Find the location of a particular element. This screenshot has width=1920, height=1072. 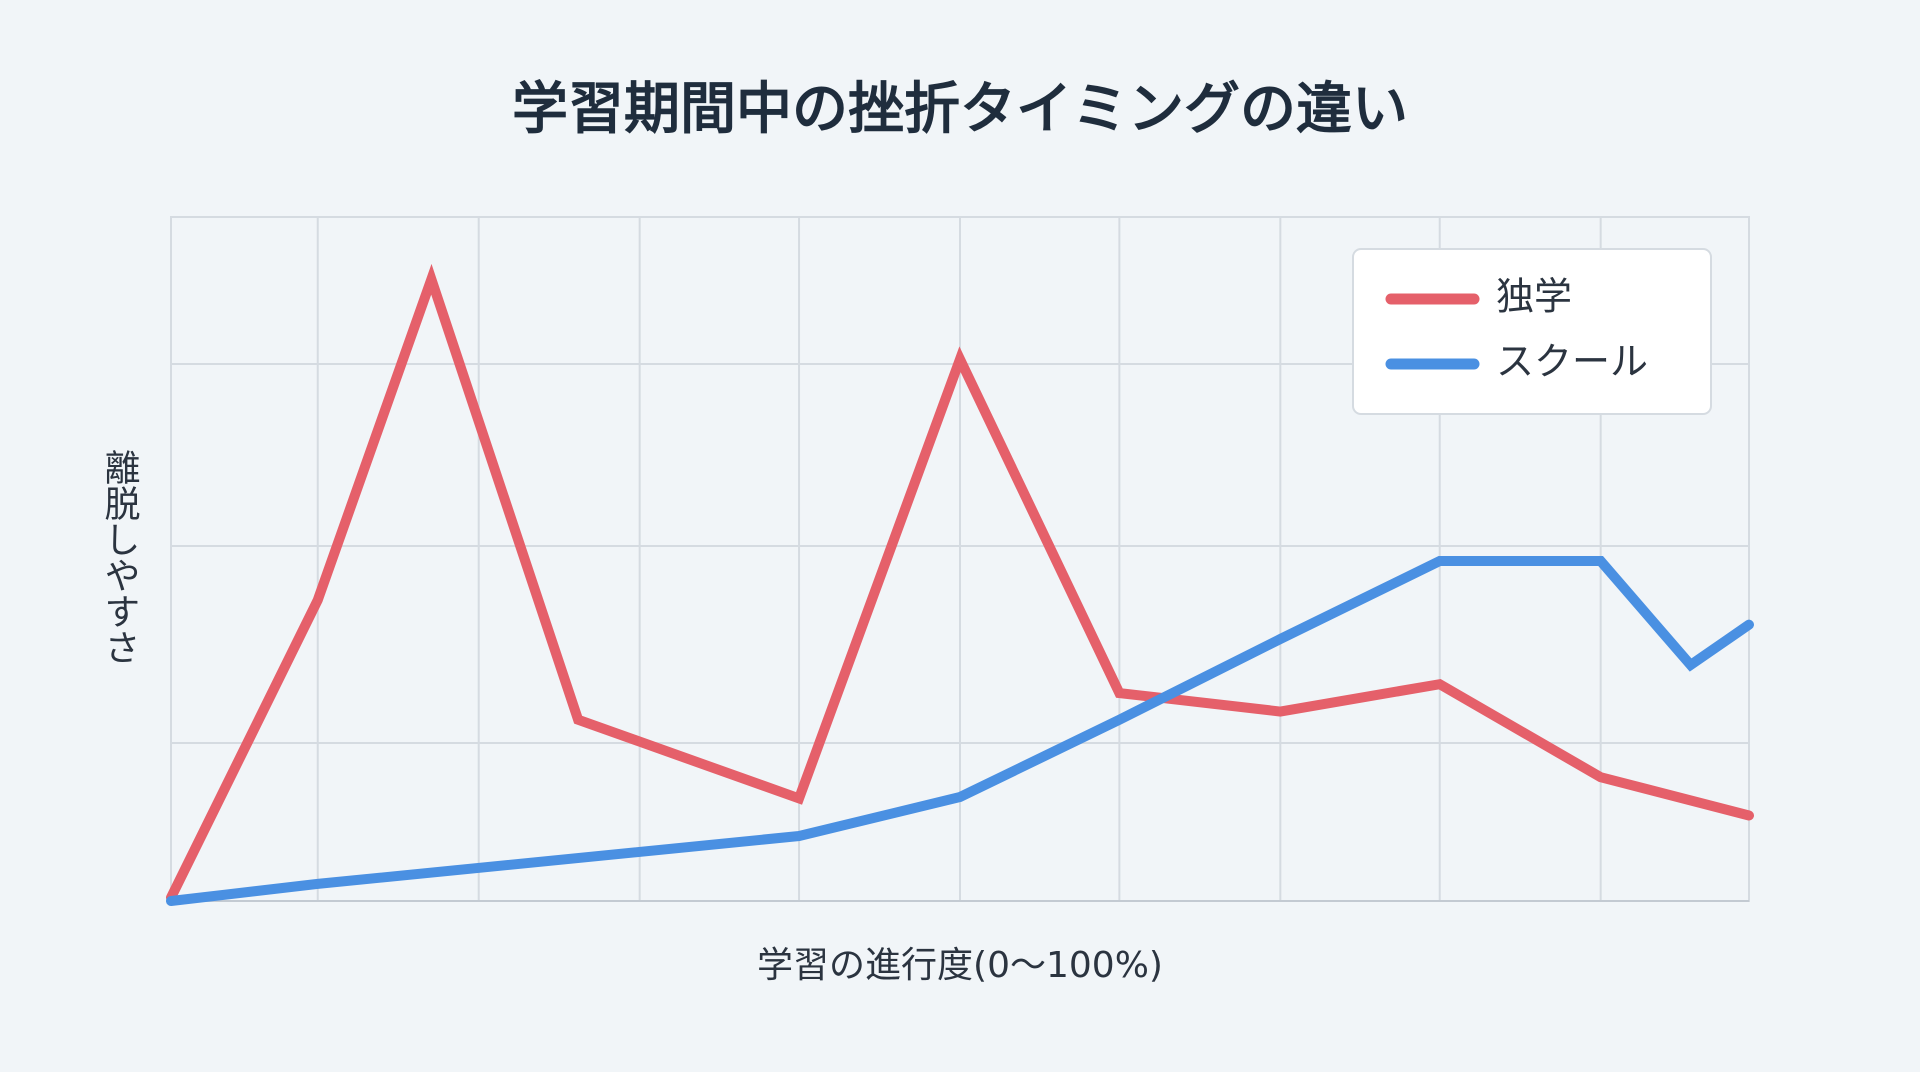

y-axis-label: 離脱しやすさ is located at coordinates (119, 557).